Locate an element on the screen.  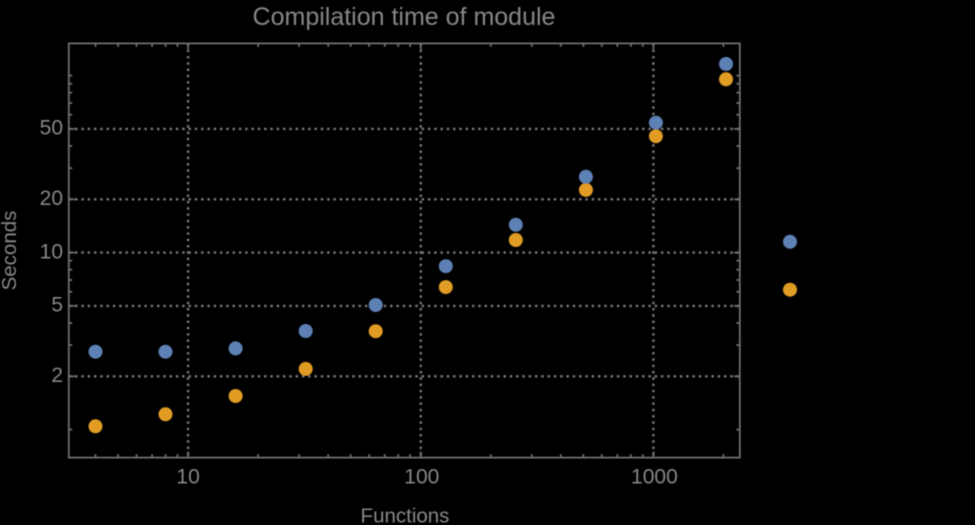
svg-text: 1000 is located at coordinates (654, 477).